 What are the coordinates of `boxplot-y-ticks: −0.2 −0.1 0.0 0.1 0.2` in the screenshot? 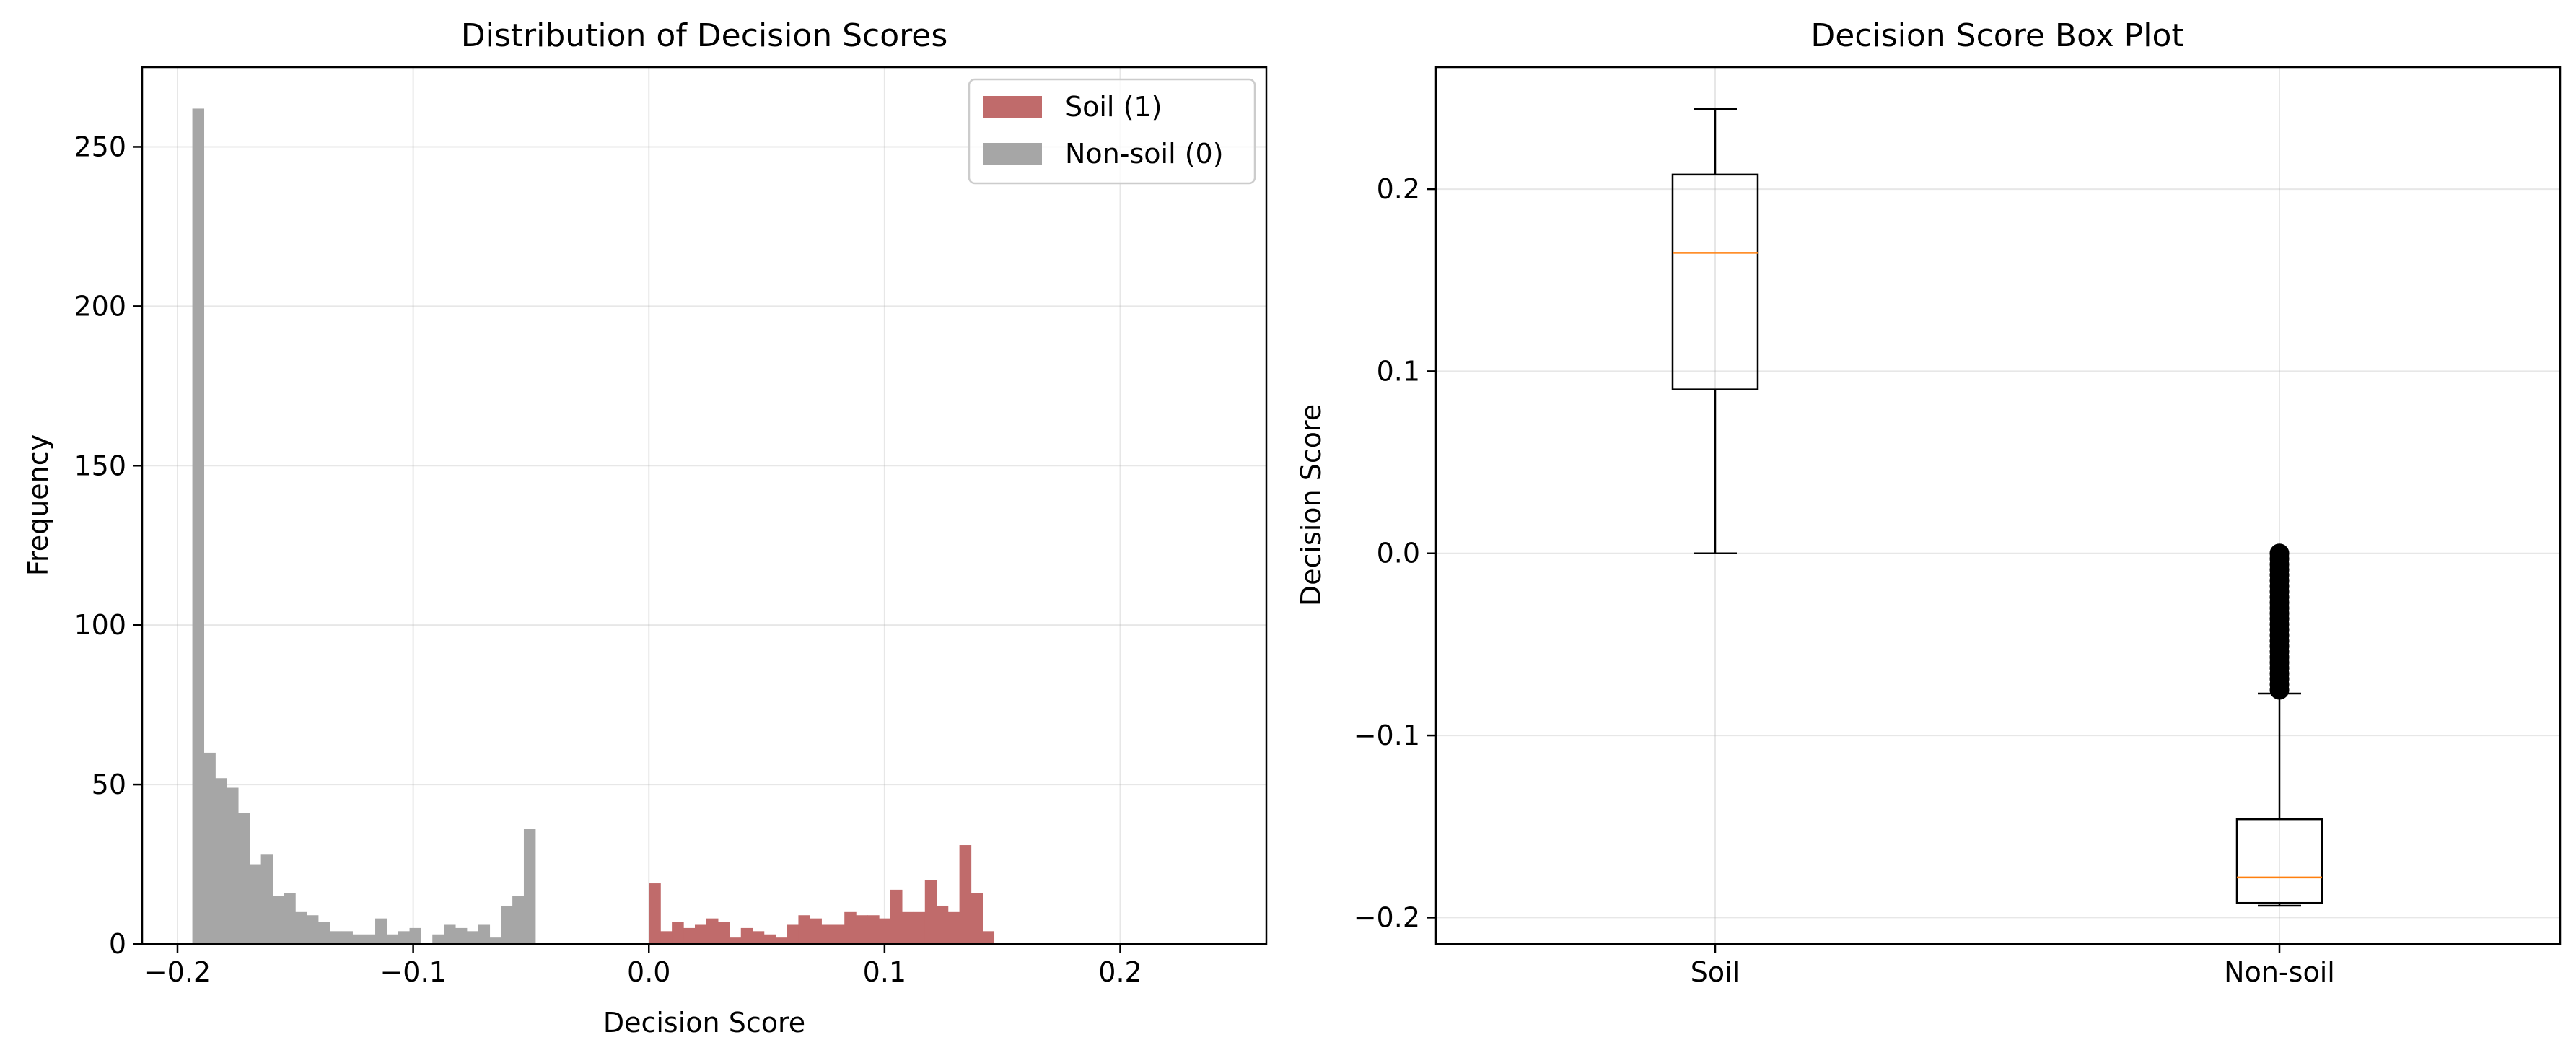 It's located at (1395, 553).